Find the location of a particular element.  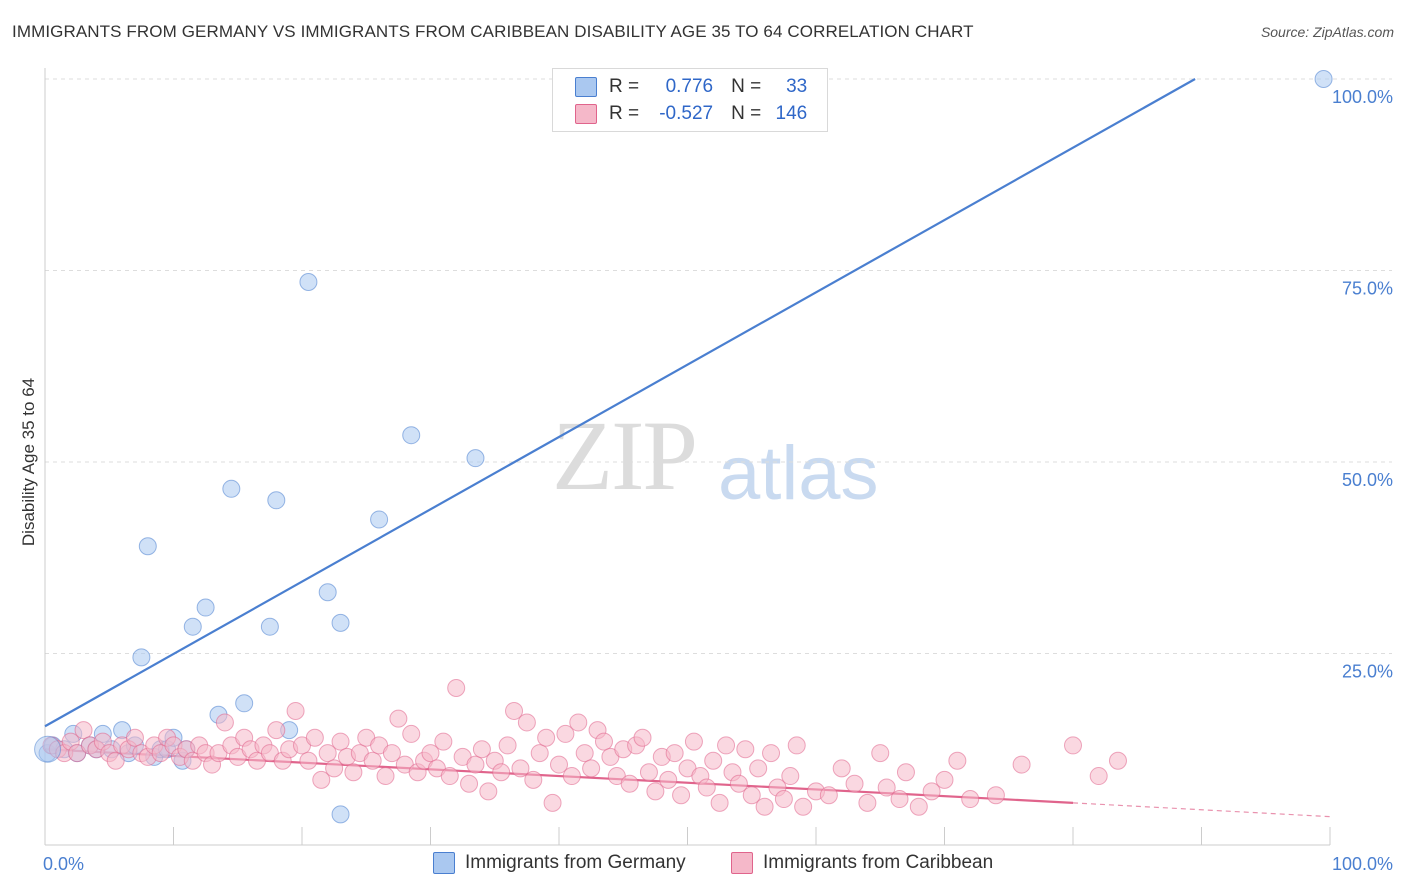

legend-row-germany: R = 0.776 N = 33 is located at coordinates (691, 87).